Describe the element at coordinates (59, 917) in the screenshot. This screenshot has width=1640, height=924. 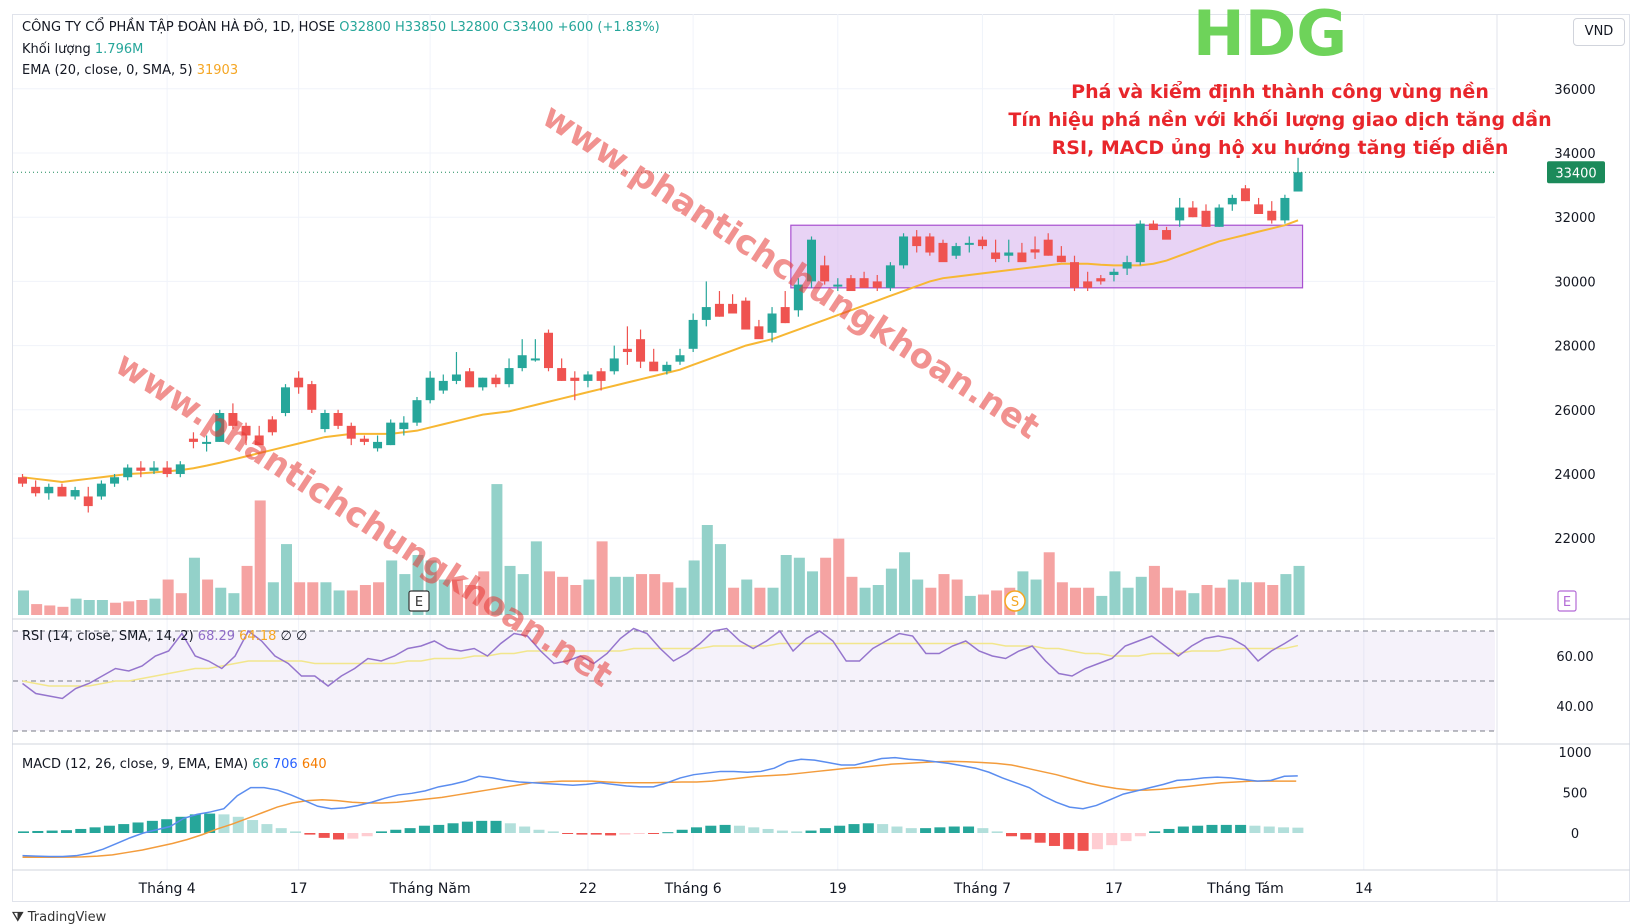
I see `tradingview-logo: ⧩ TradingView` at that location.